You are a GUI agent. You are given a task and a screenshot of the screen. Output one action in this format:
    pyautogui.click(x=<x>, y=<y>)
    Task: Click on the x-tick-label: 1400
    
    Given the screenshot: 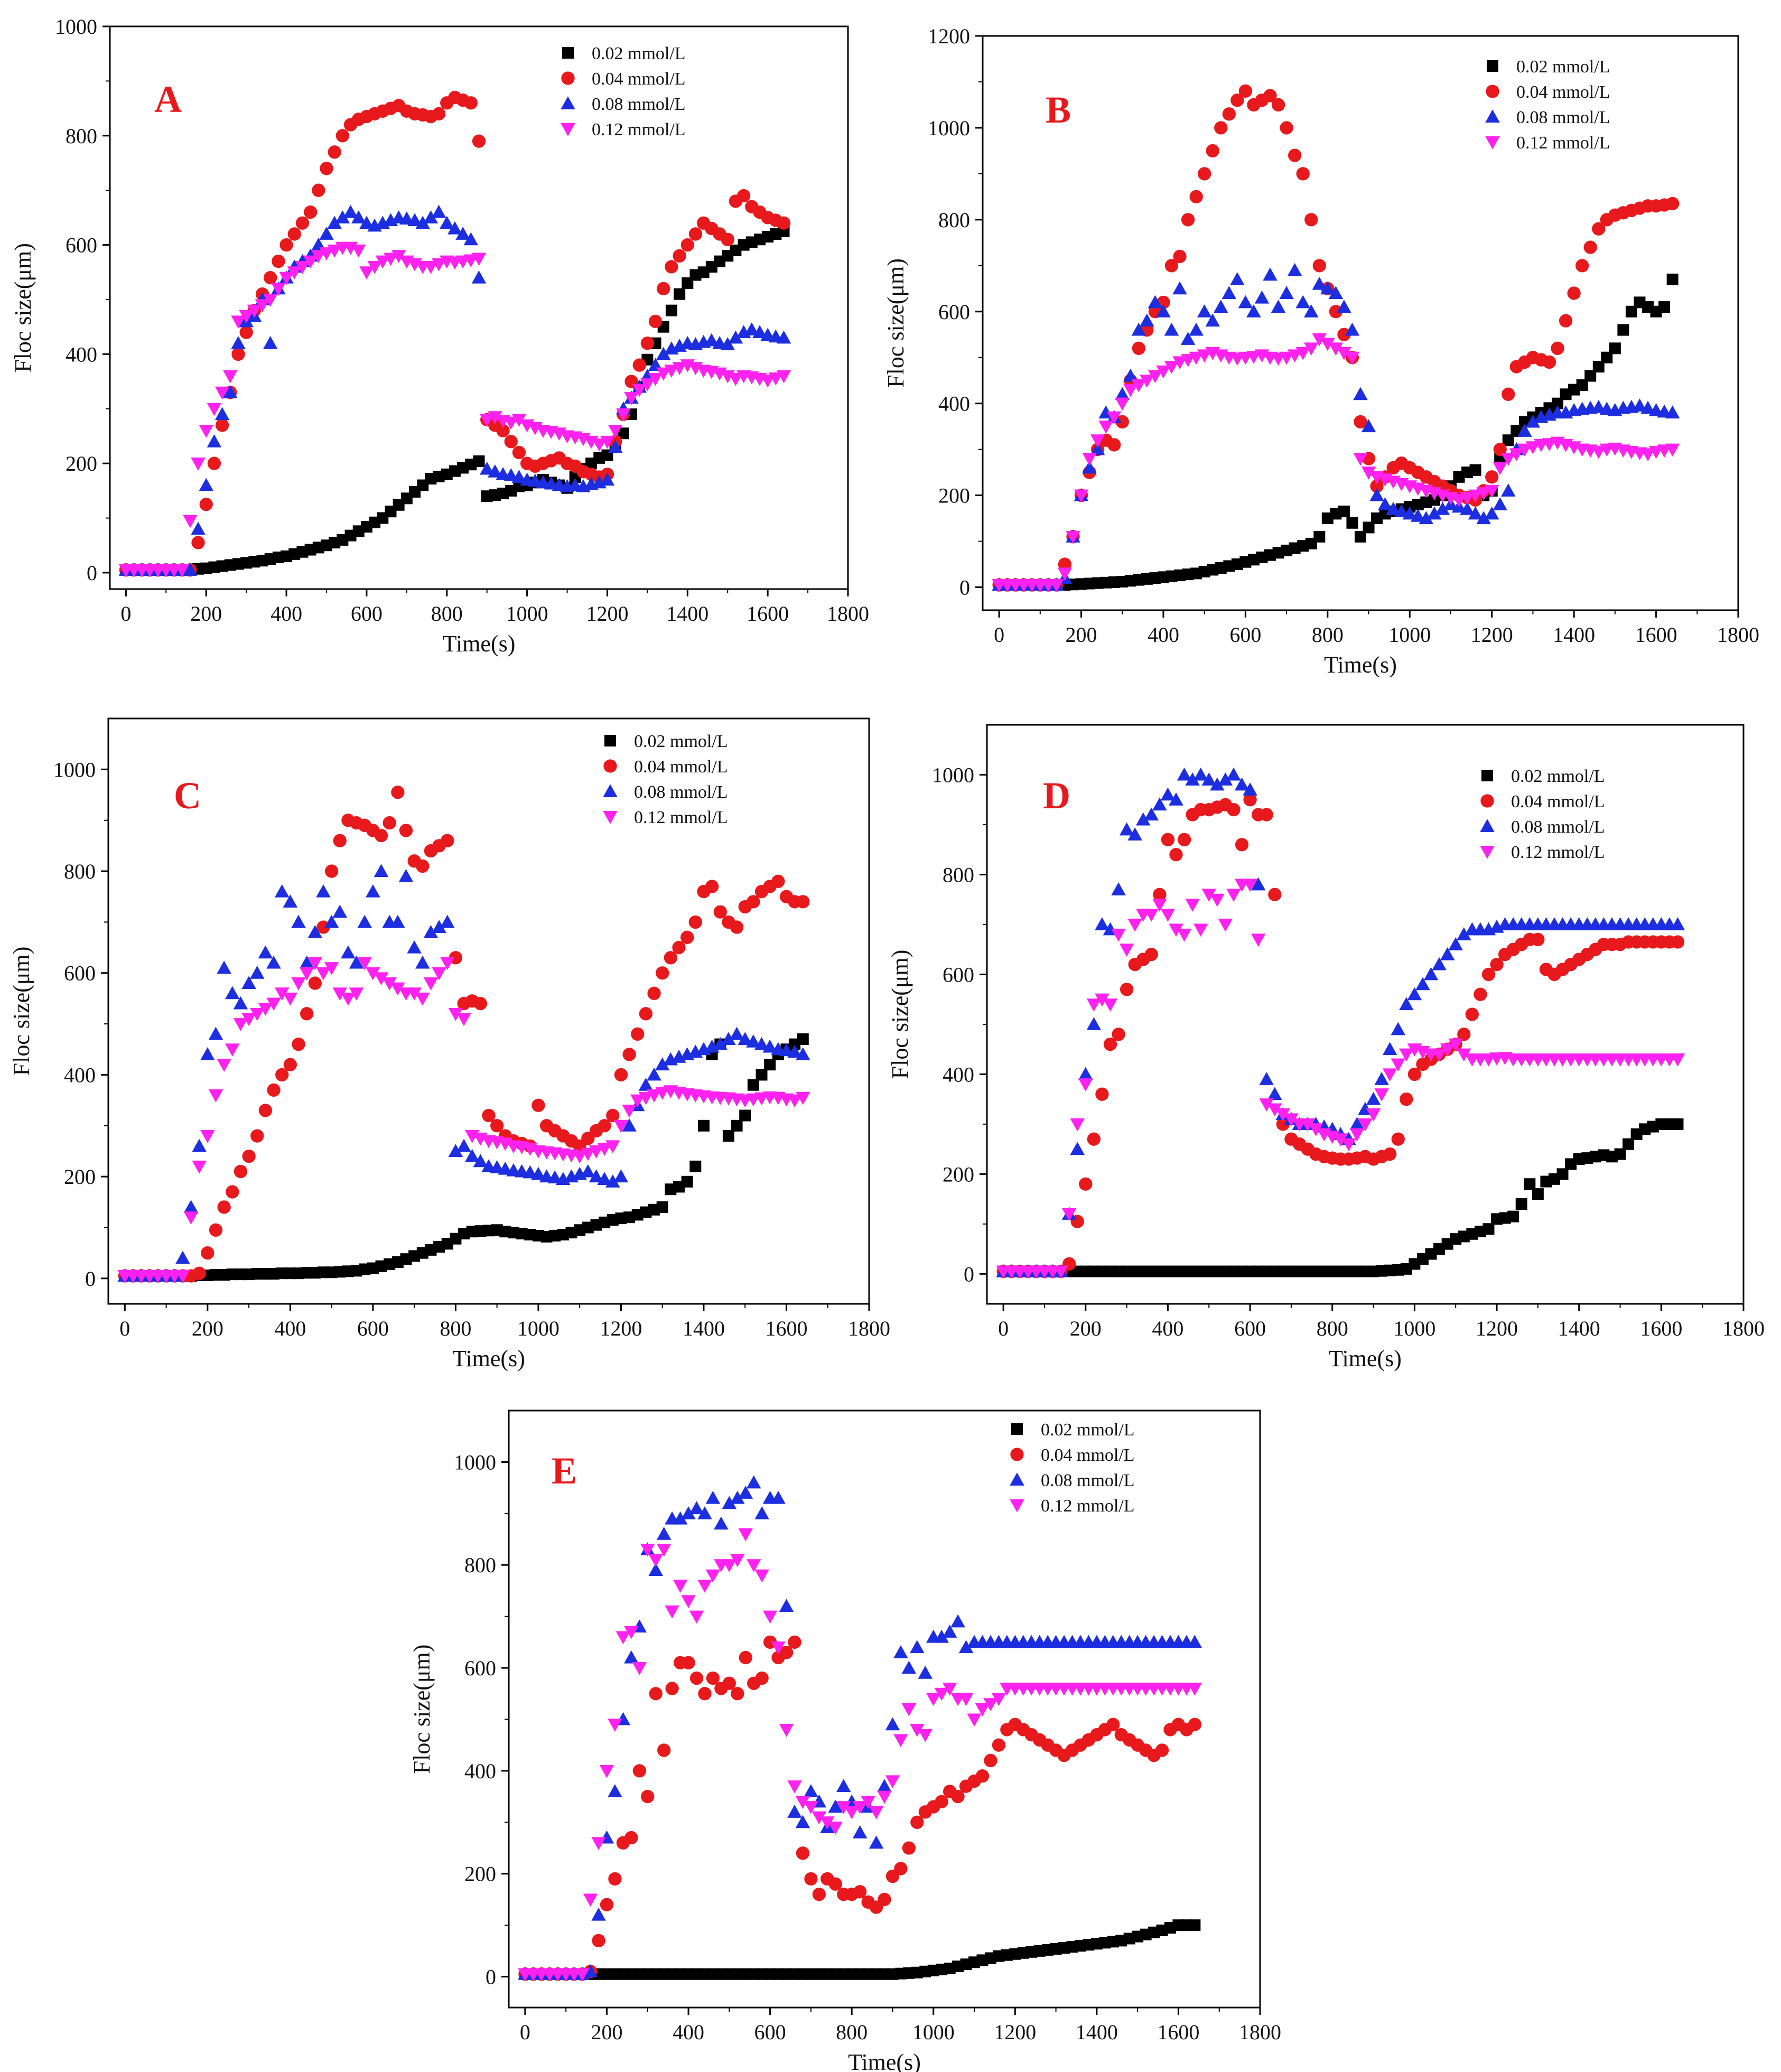 What is the action you would take?
    pyautogui.click(x=1579, y=1328)
    